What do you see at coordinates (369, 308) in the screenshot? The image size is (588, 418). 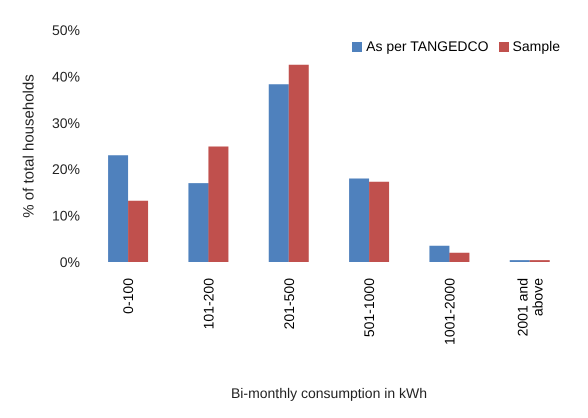 I see `x-tick-label: 501-1000` at bounding box center [369, 308].